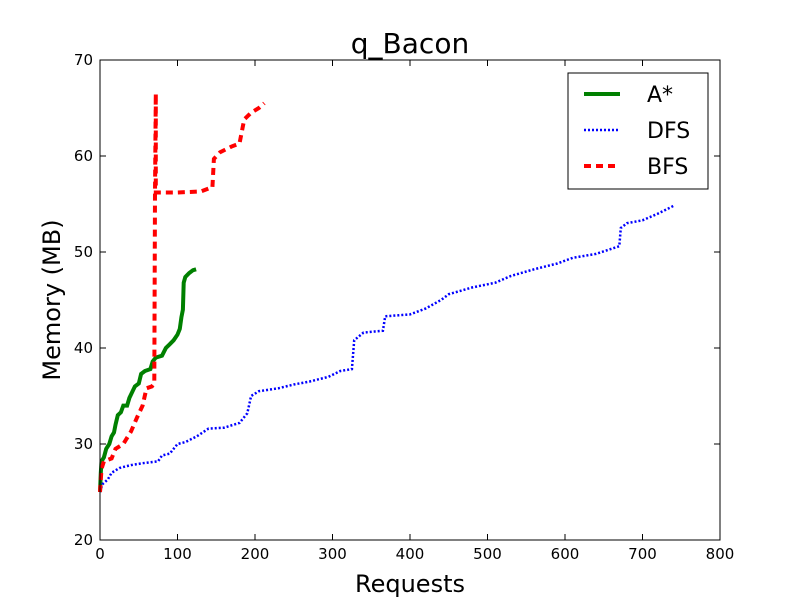  Describe the element at coordinates (83, 252) in the screenshot. I see `y-tick-label: 50` at that location.